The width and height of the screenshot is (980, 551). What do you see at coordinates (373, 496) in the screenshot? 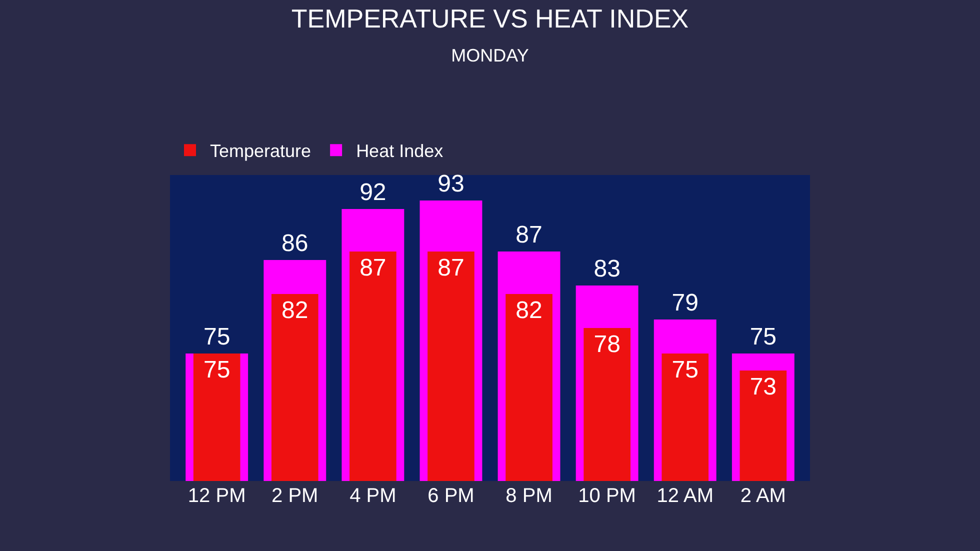
I see `x-tick-label: 4 PM` at bounding box center [373, 496].